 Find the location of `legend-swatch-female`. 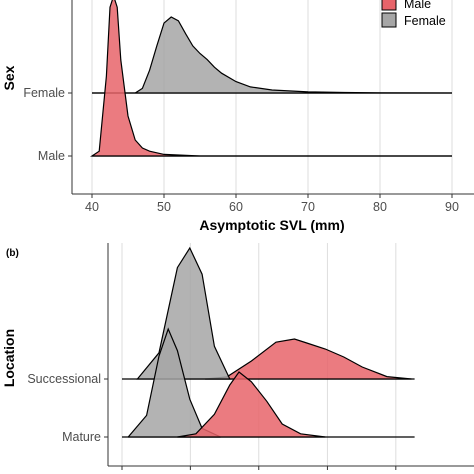

legend-swatch-female is located at coordinates (389, 20).